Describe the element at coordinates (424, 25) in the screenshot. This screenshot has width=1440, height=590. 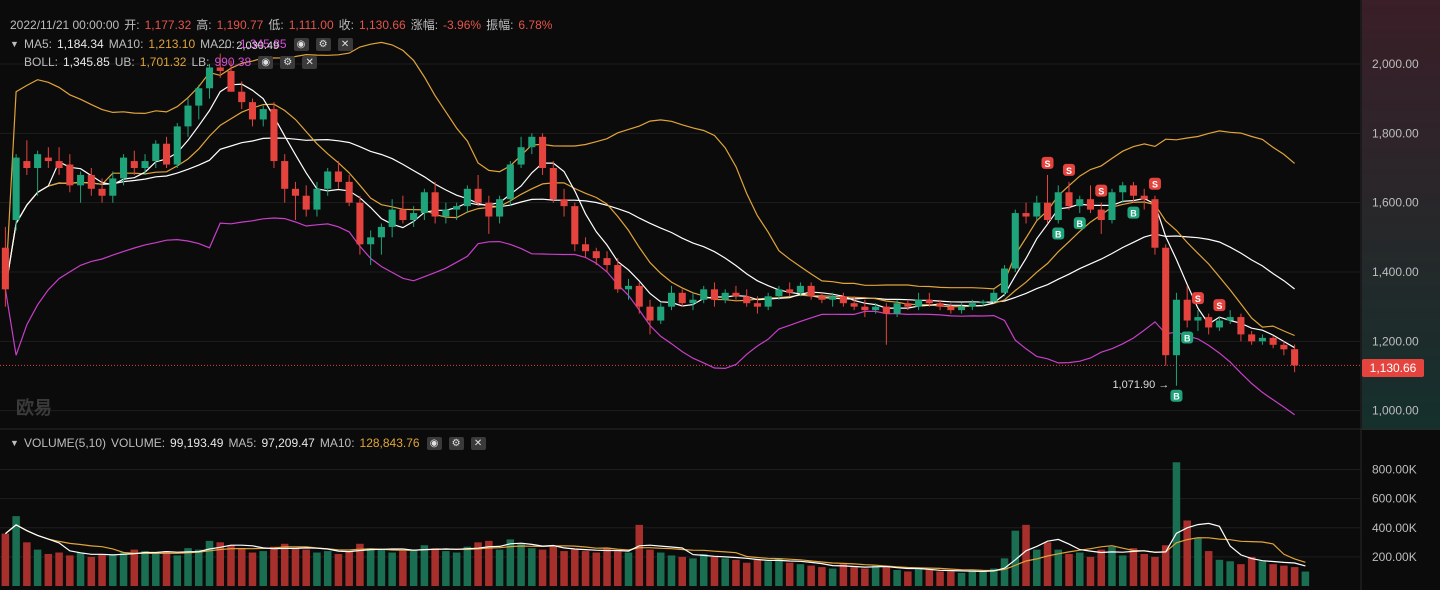
I see `change-label: 涨幅:` at that location.